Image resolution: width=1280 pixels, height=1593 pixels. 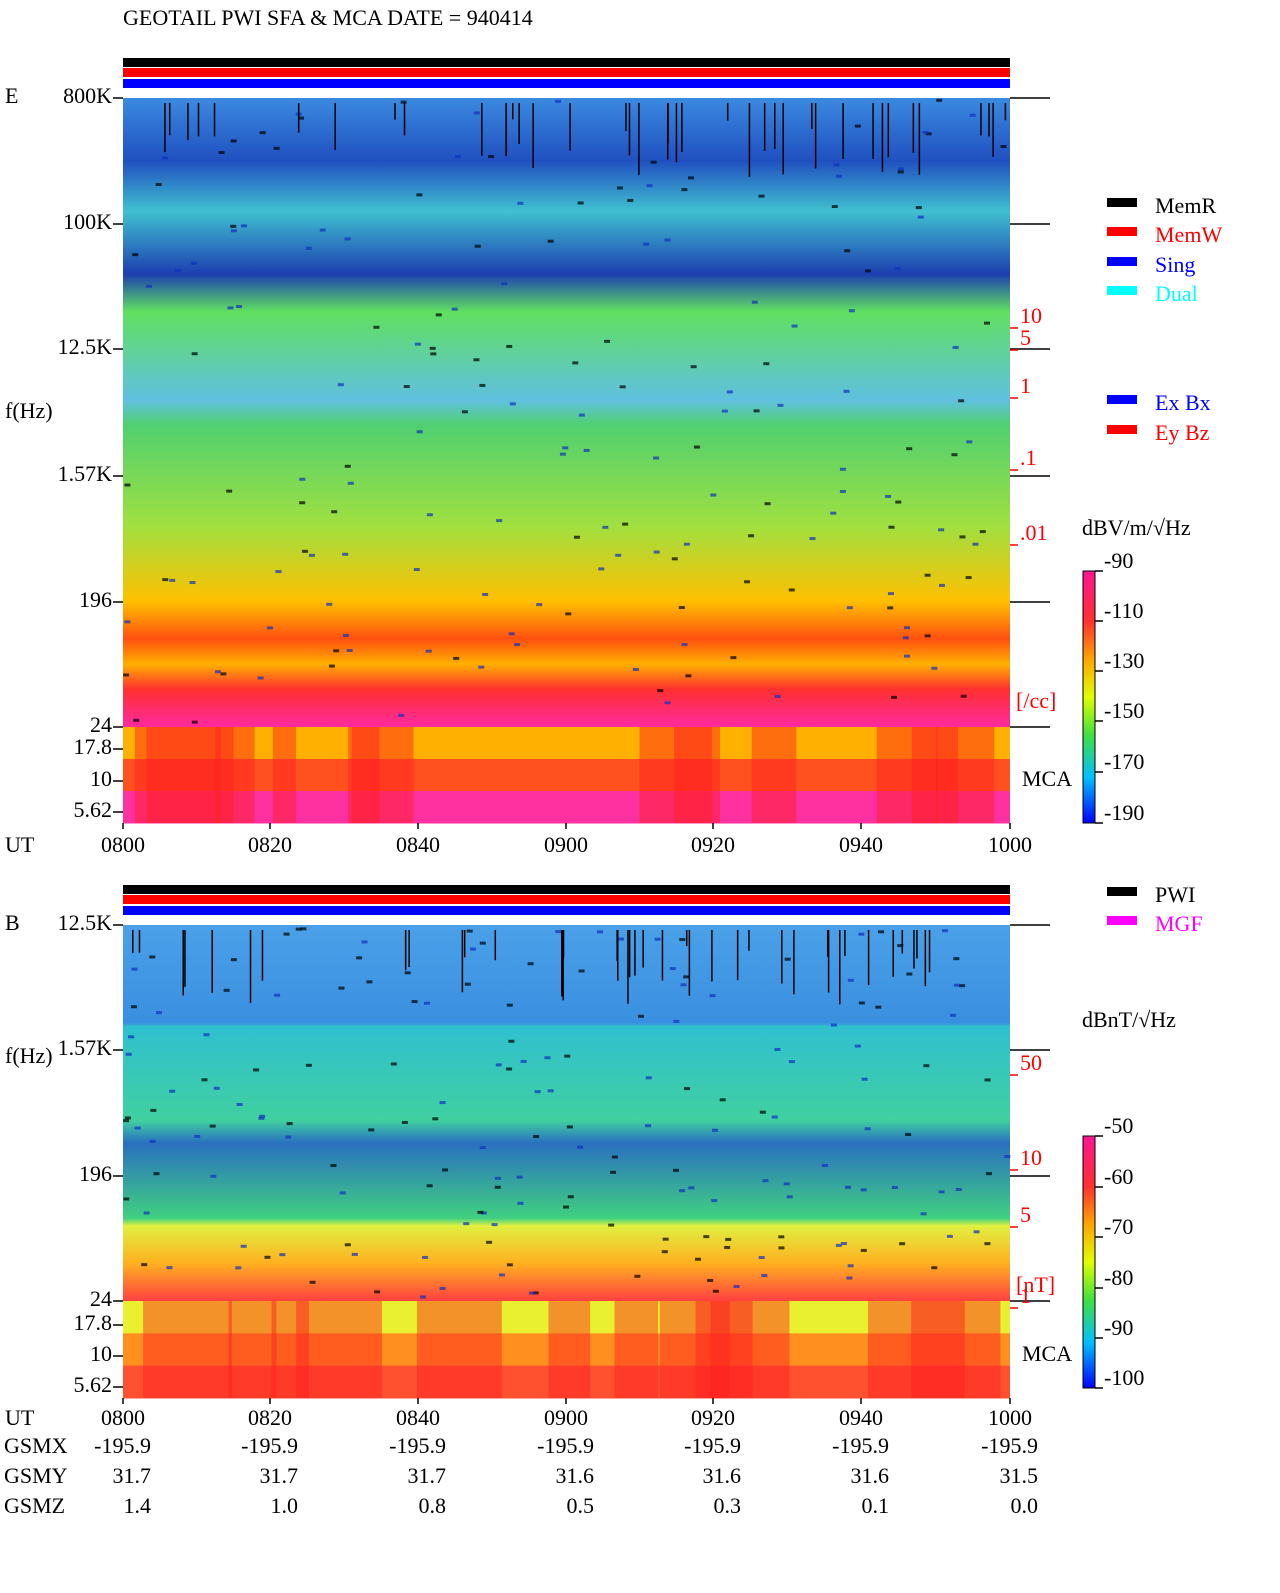 I want to click on legend-label: Ex Bx, so click(x=1183, y=402).